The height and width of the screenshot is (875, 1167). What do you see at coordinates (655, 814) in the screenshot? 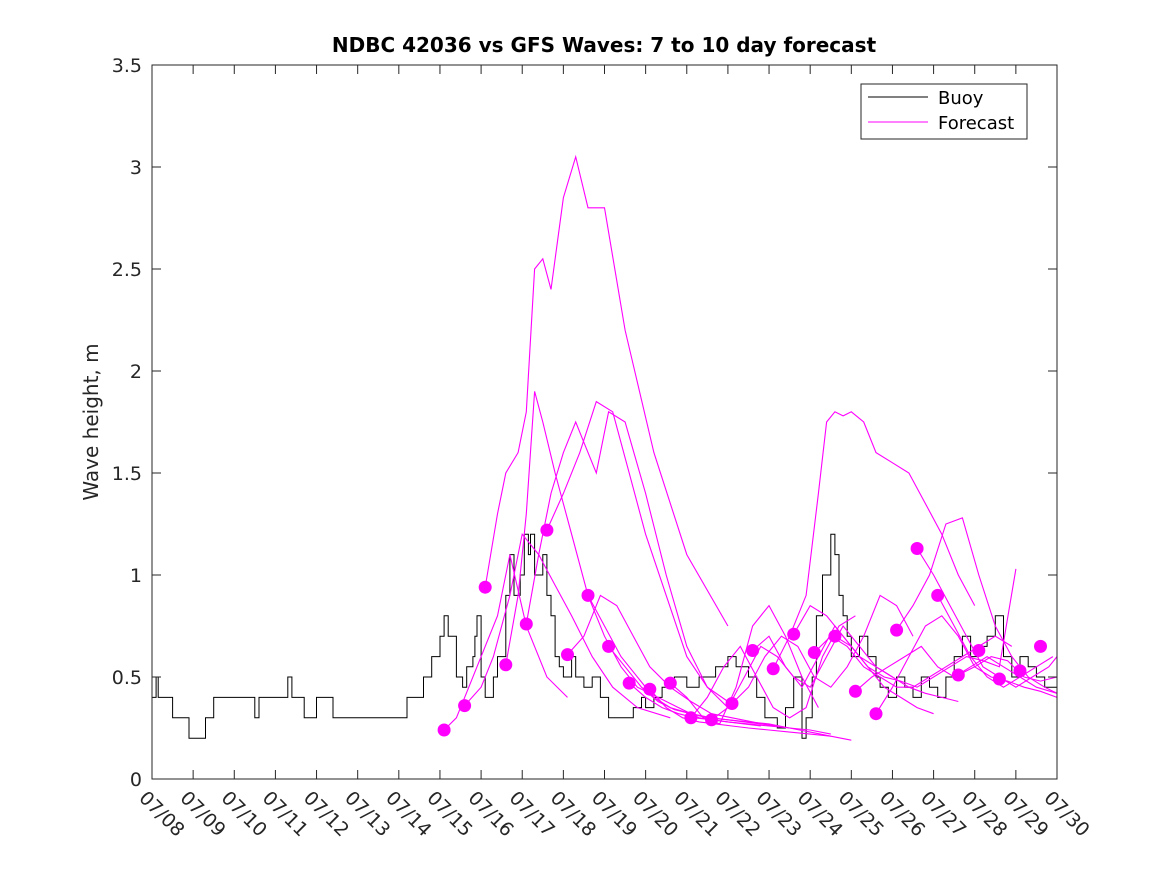
I see `x-tick-label-12: 07/20` at bounding box center [655, 814].